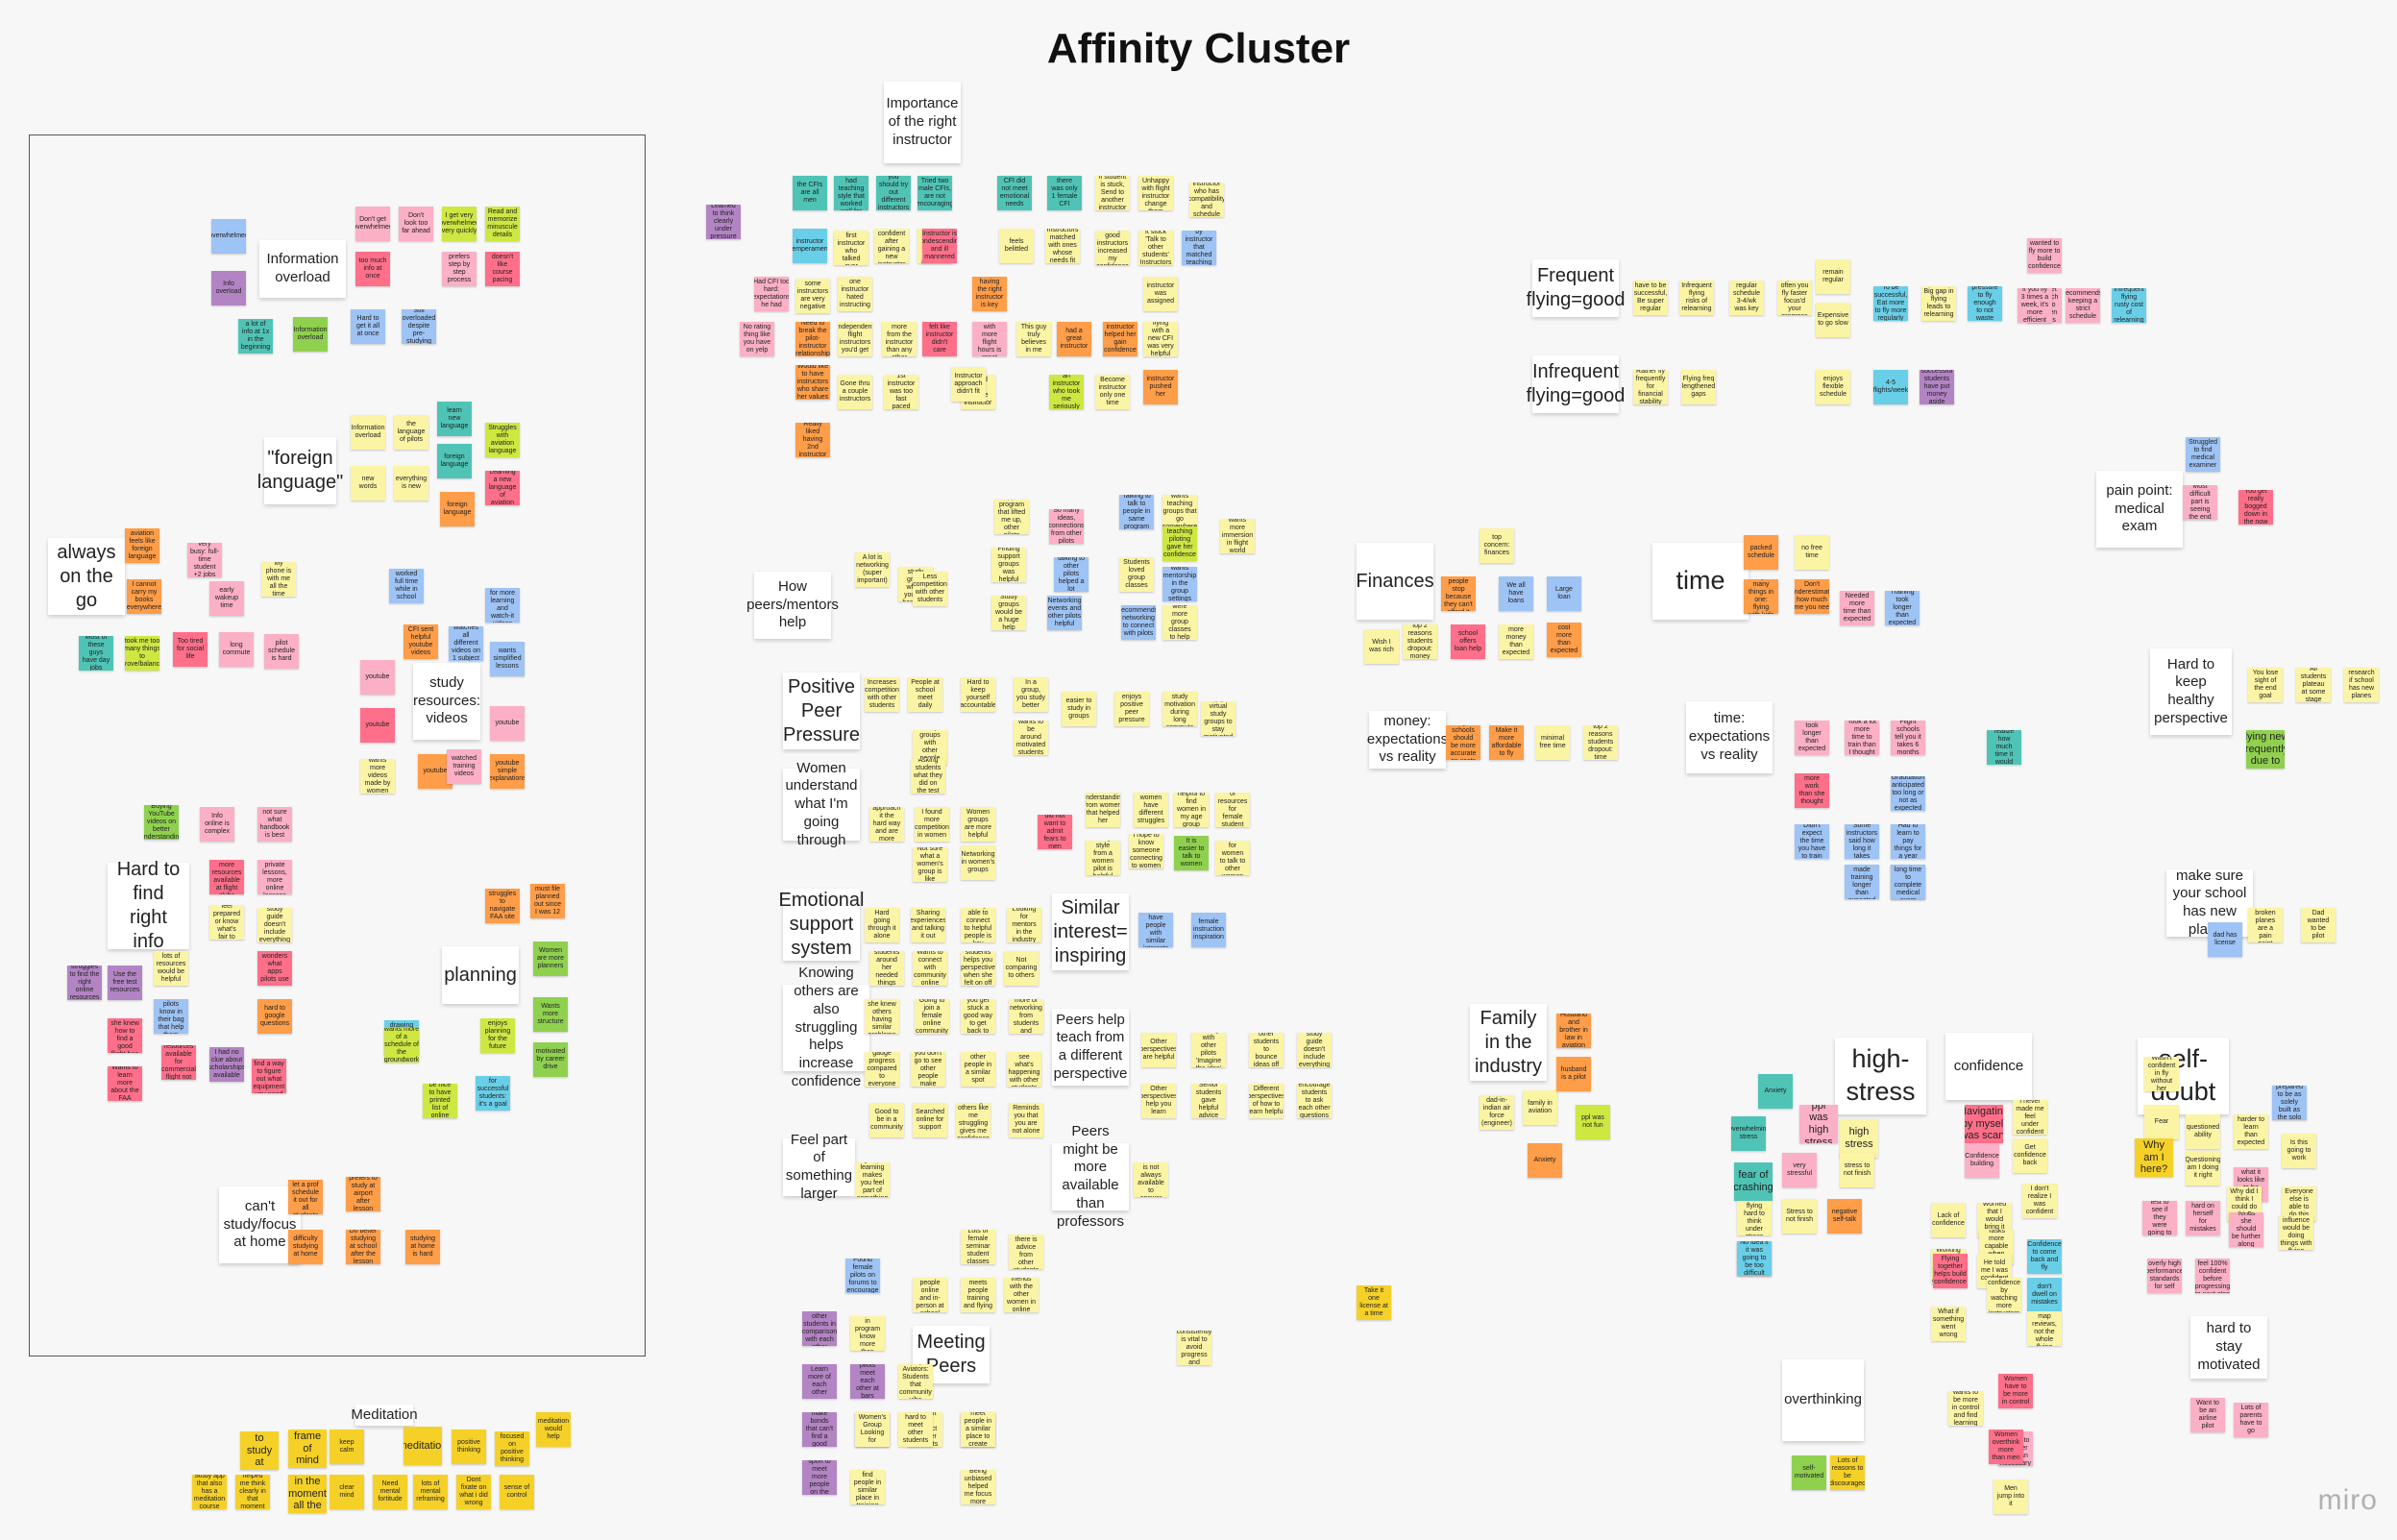  I want to click on sticky-note: husband is a pilot, so click(1574, 1074).